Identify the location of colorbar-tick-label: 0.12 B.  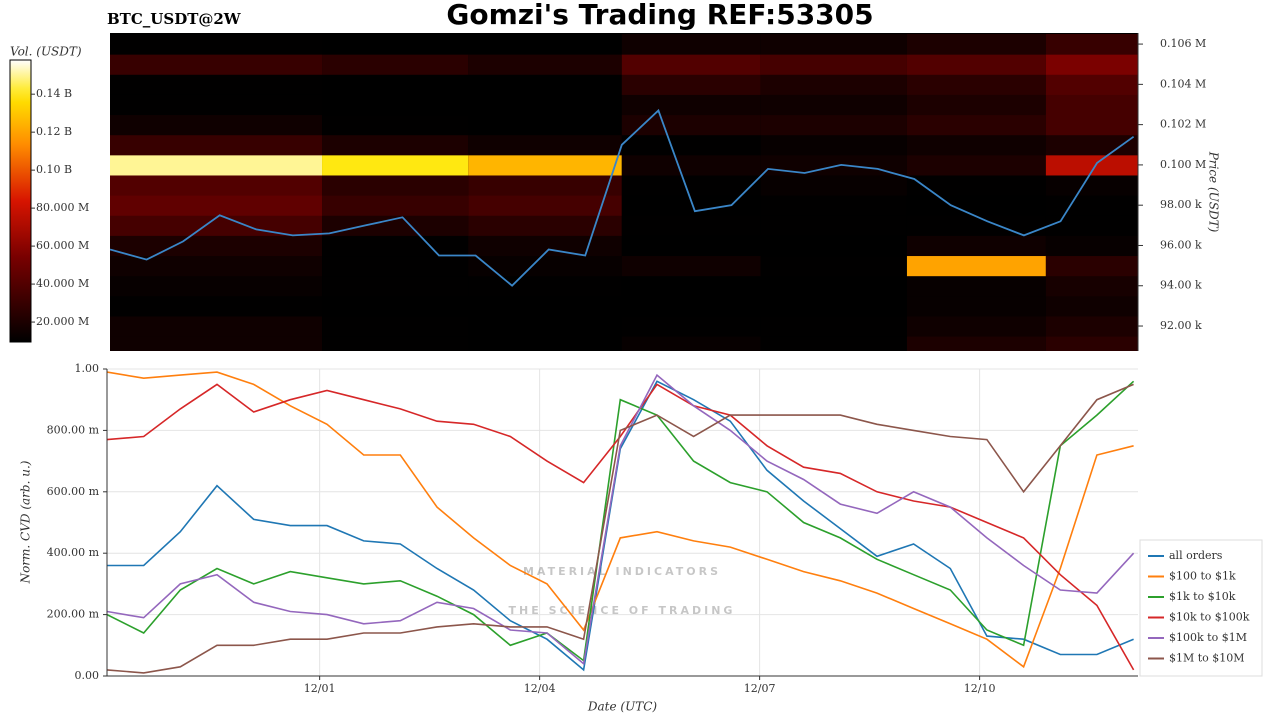
(54, 131).